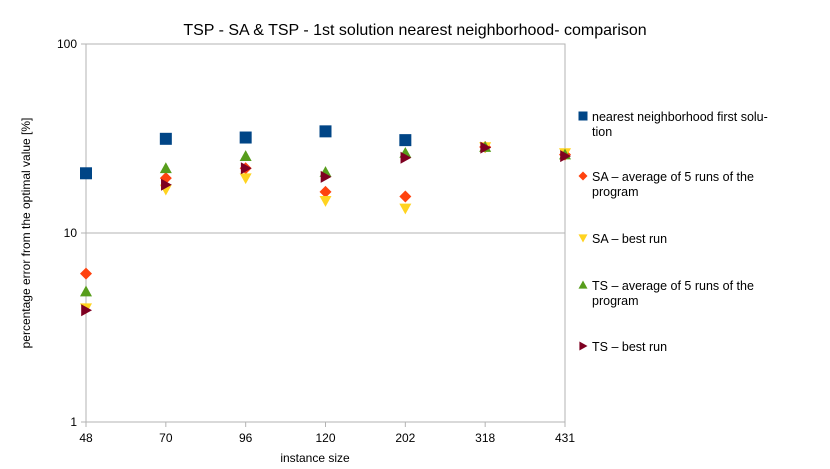 Image resolution: width=830 pixels, height=469 pixels. I want to click on legend-label: nearest neighborhood first solu-, so click(680, 117).